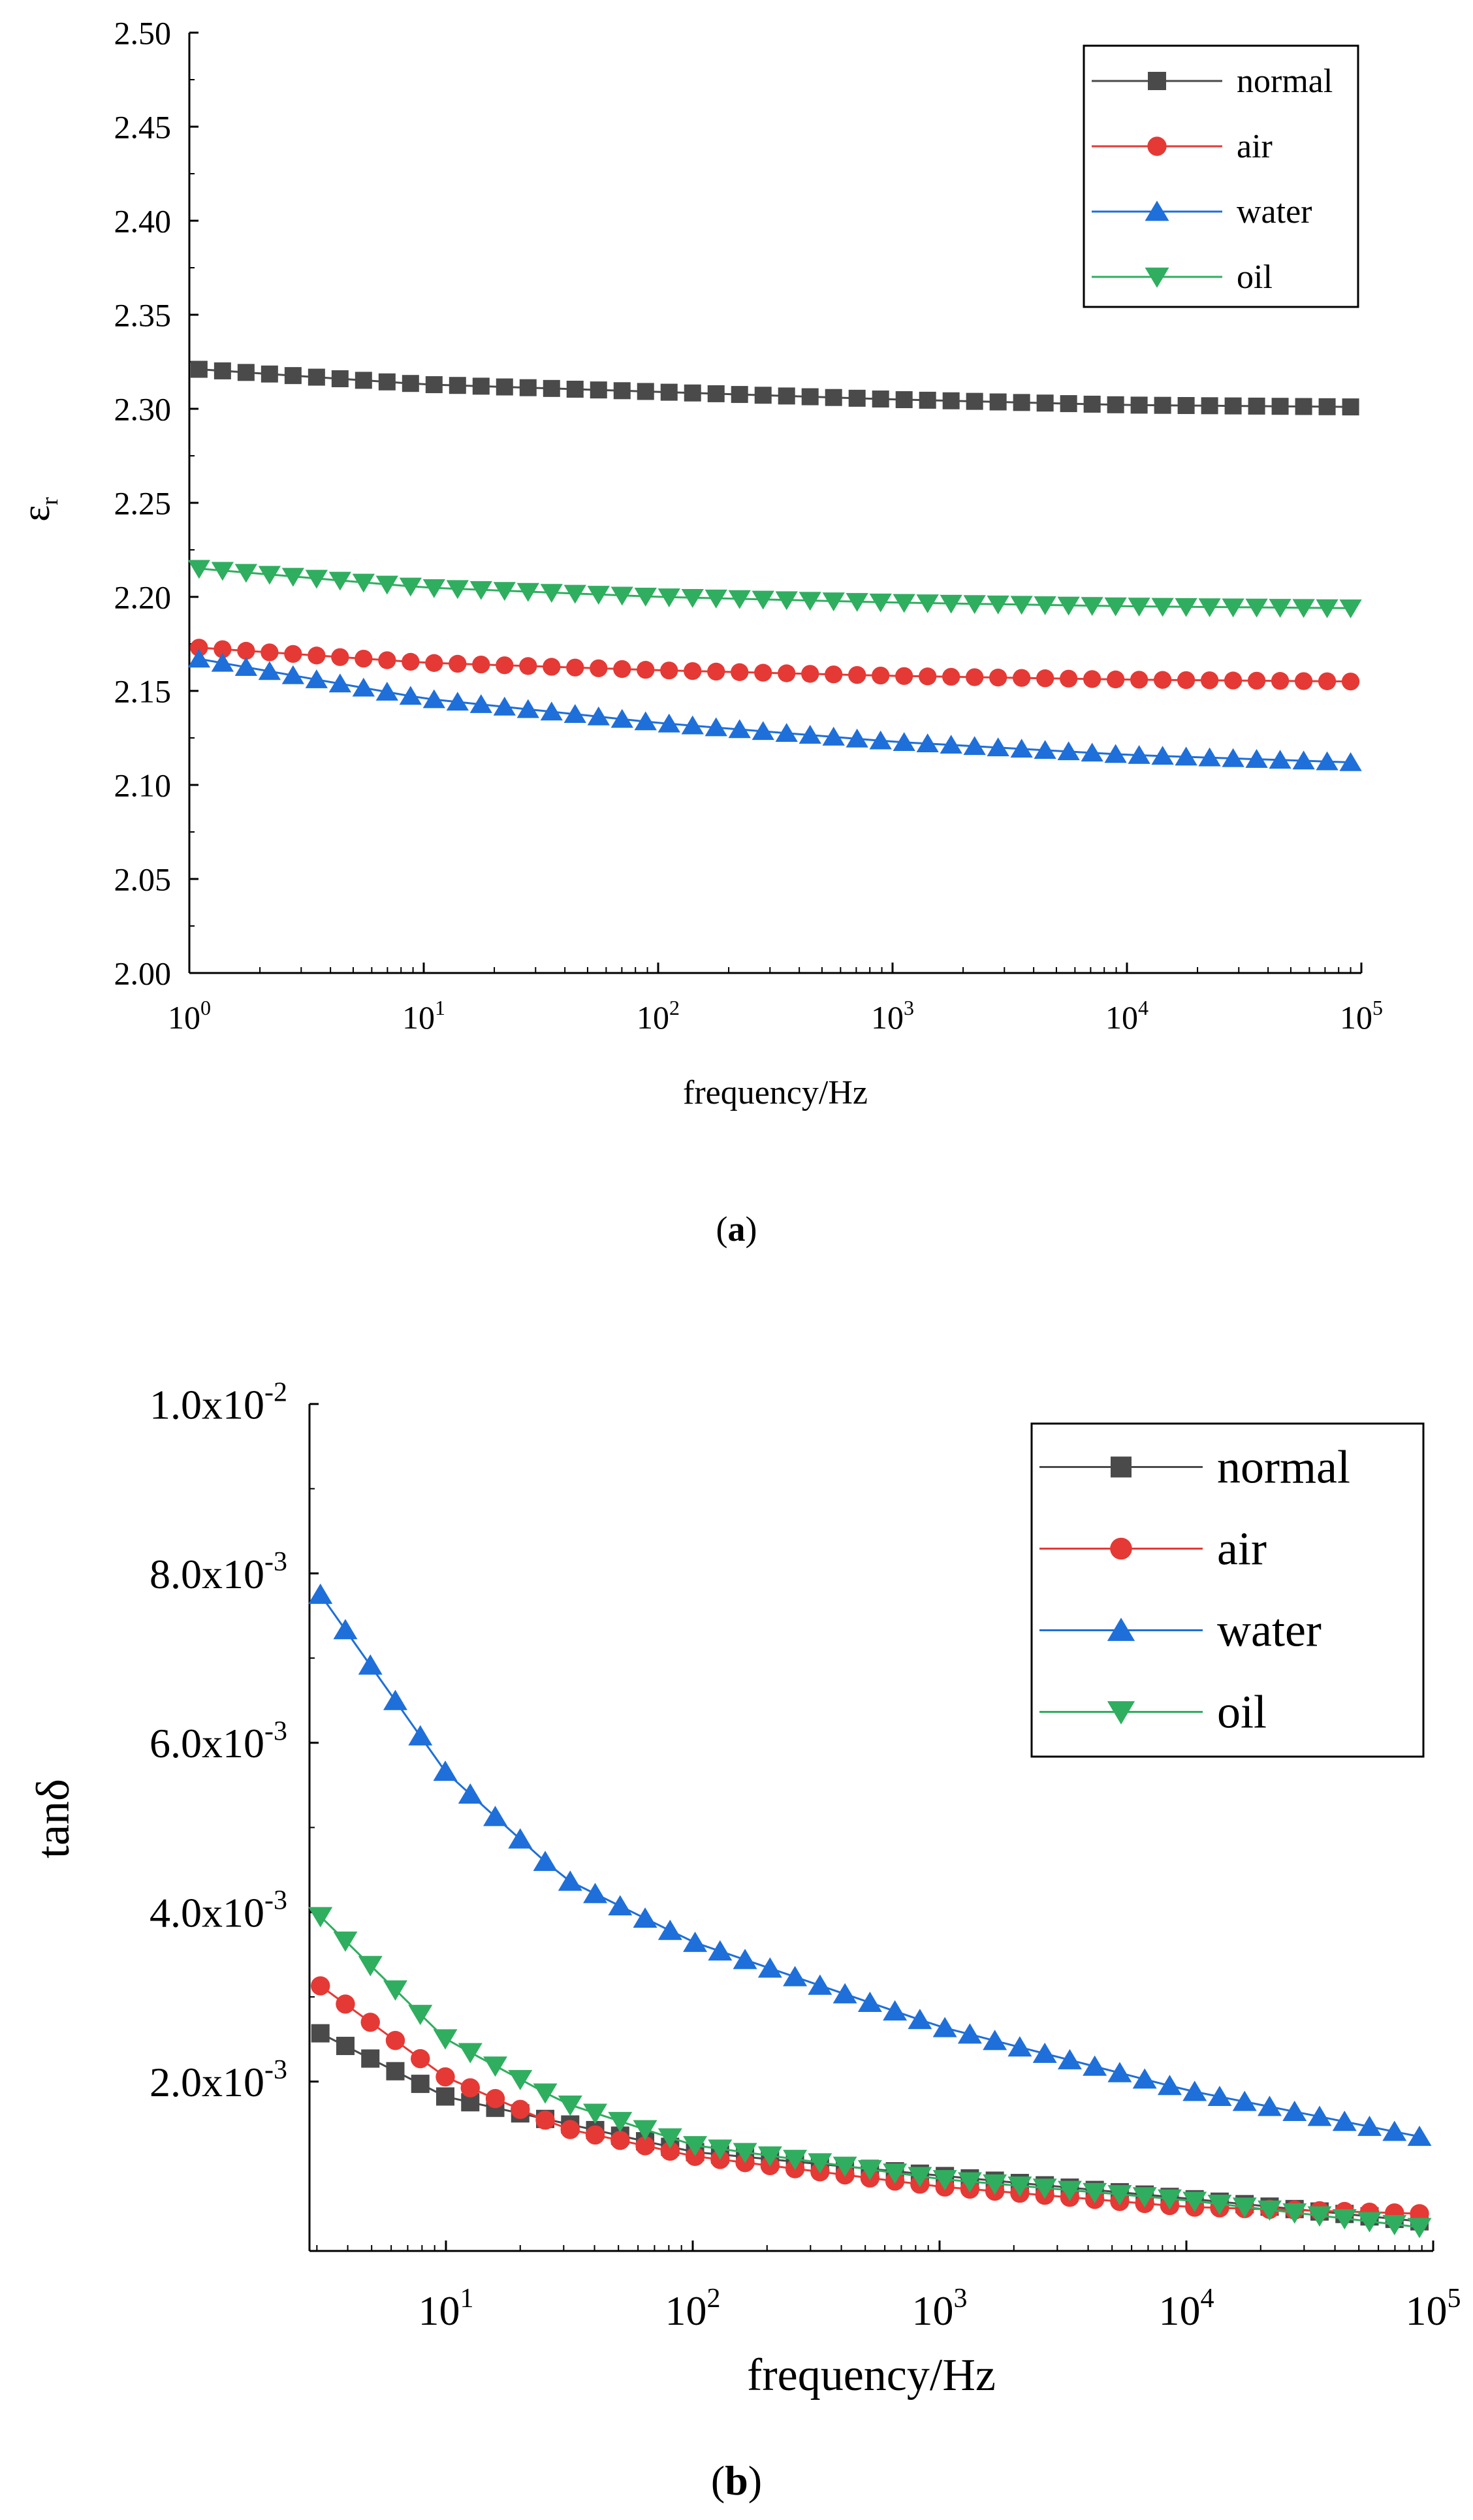 The height and width of the screenshot is (2520, 1473). I want to click on y-tick-label-exponent: -2, so click(275, 1393).